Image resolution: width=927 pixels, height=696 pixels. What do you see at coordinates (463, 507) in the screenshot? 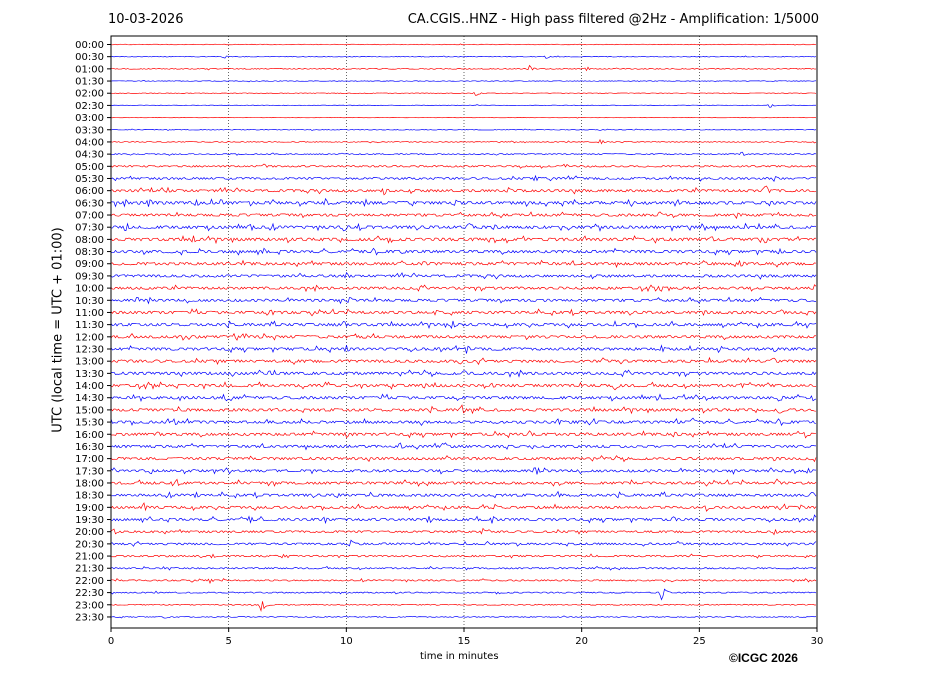
I see `trace-1900` at bounding box center [463, 507].